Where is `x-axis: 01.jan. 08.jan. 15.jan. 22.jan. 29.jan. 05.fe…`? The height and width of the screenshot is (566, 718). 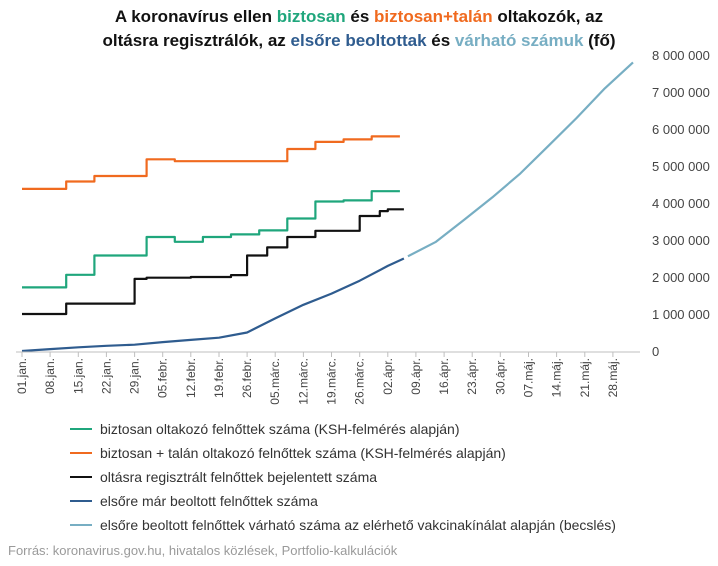
x-axis: 01.jan. 08.jan. 15.jan. 22.jan. 29.jan. 05.fe… is located at coordinates (327, 378).